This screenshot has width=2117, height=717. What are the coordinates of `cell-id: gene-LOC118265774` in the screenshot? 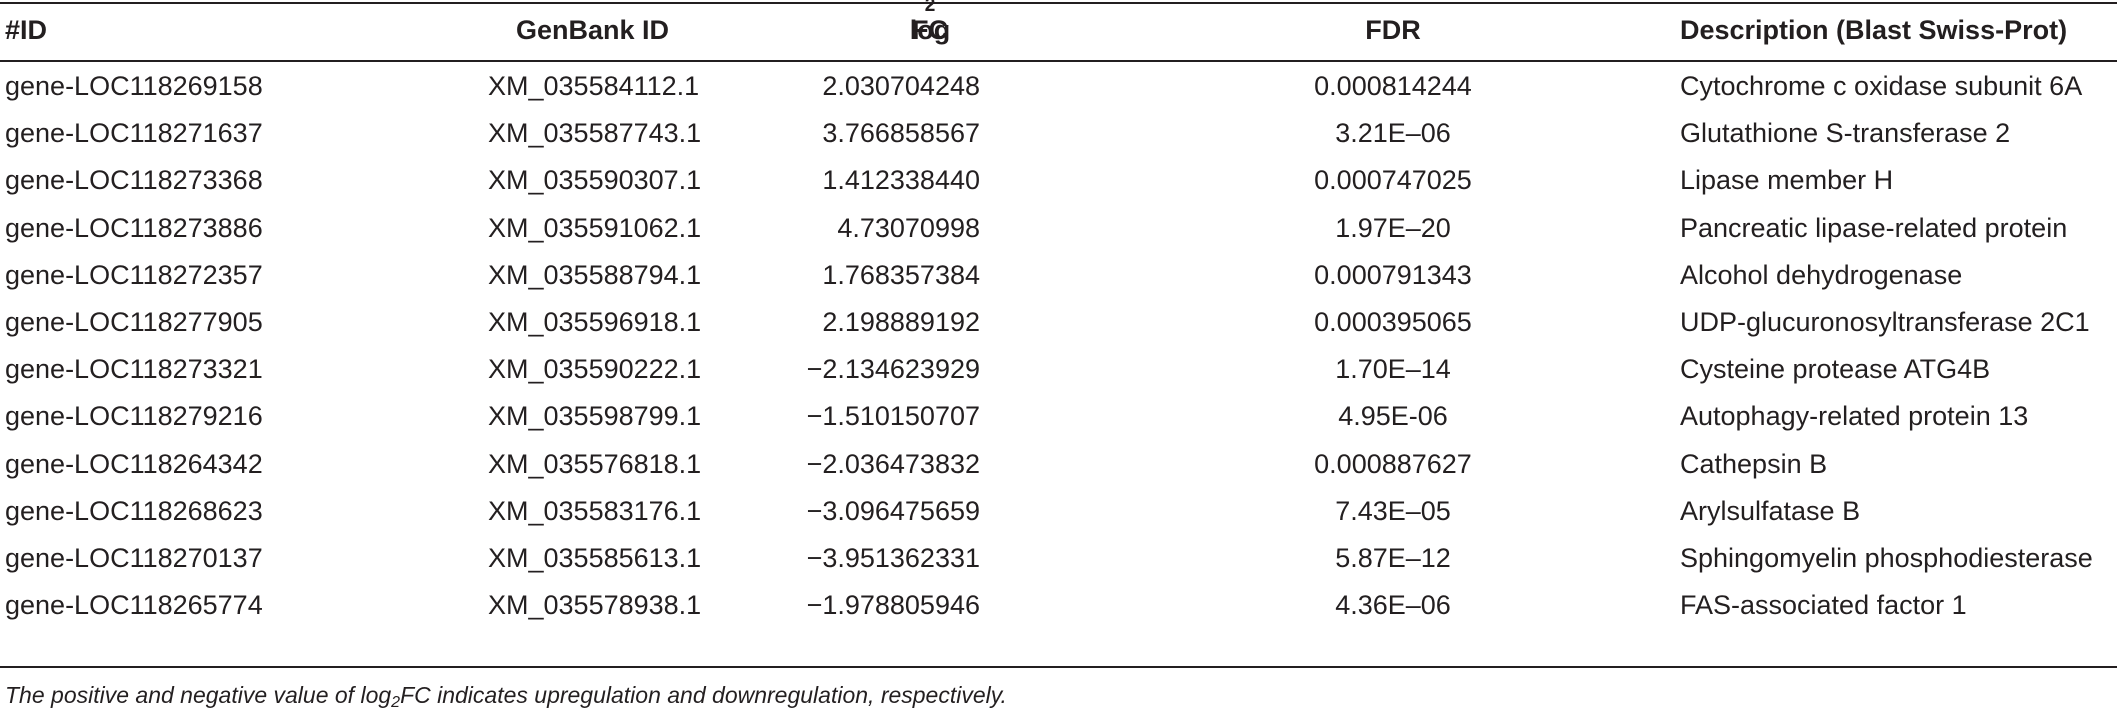 It's located at (134, 605).